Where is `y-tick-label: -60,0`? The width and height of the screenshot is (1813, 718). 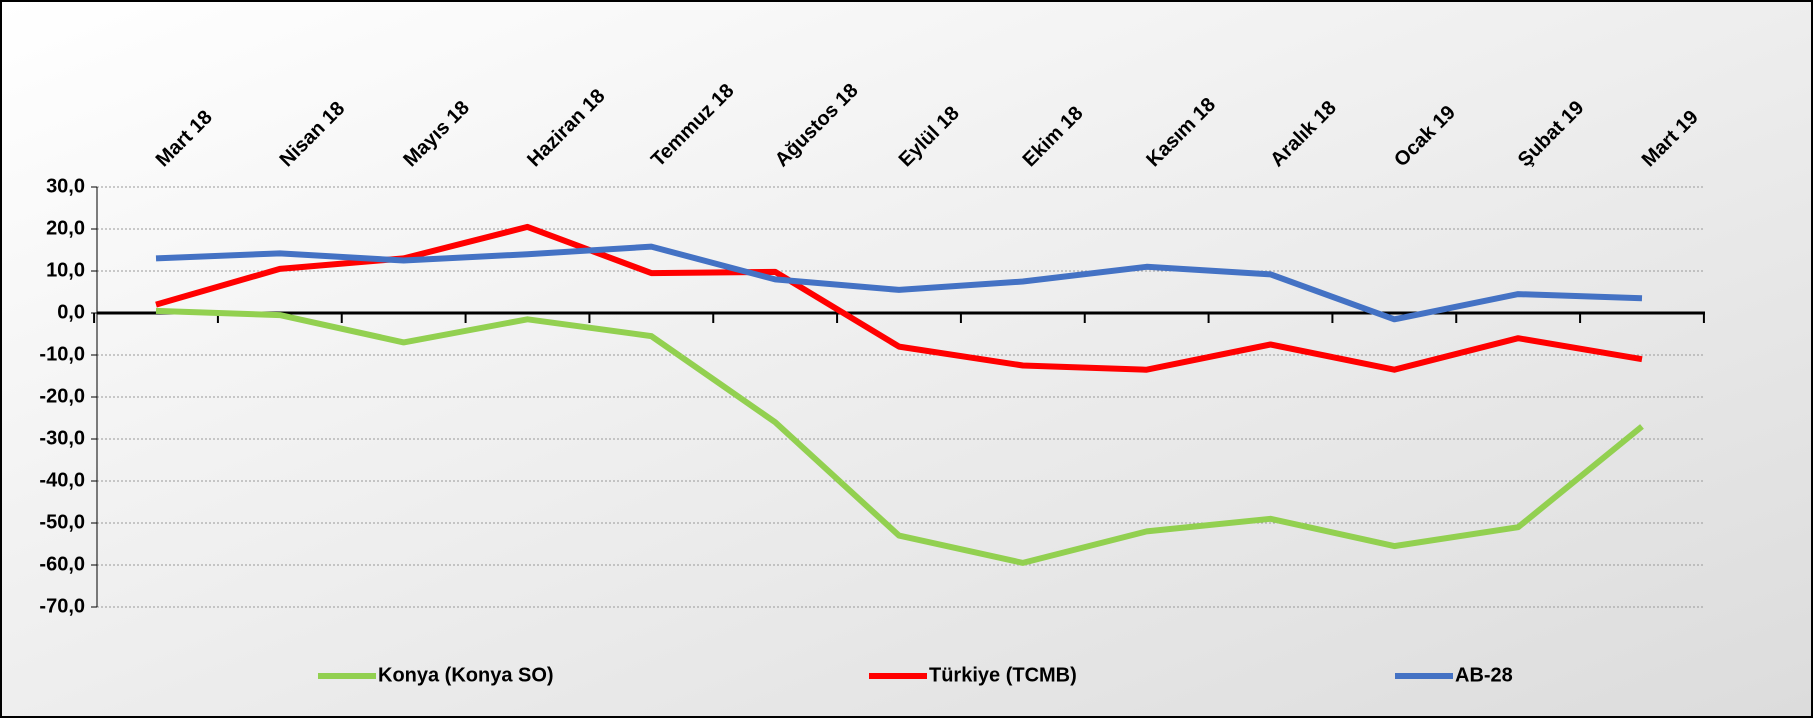 y-tick-label: -60,0 is located at coordinates (62, 564).